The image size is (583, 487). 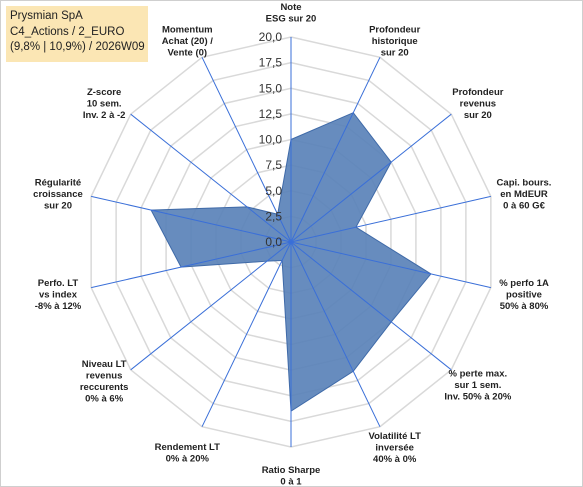 I want to click on axis-label: Profondeur revenus sur 20, so click(x=477, y=104).